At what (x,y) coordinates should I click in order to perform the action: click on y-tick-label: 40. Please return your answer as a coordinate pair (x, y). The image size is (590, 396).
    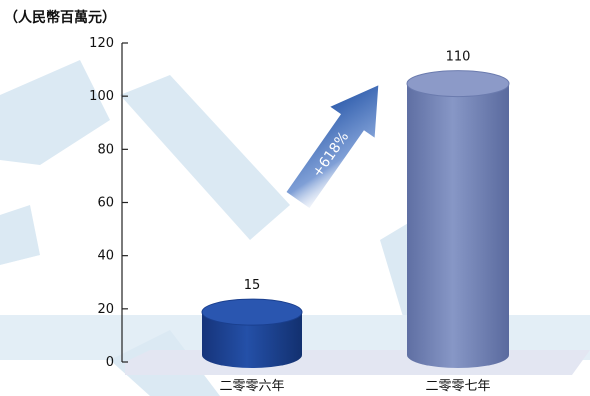
    Looking at the image, I should click on (105, 256).